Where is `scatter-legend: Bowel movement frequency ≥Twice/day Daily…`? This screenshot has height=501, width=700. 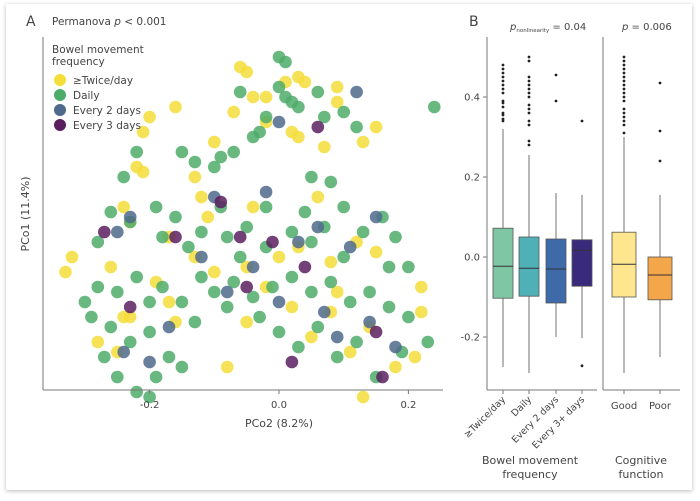
scatter-legend: Bowel movement frequency ≥Twice/day Daily… is located at coordinates (98, 88).